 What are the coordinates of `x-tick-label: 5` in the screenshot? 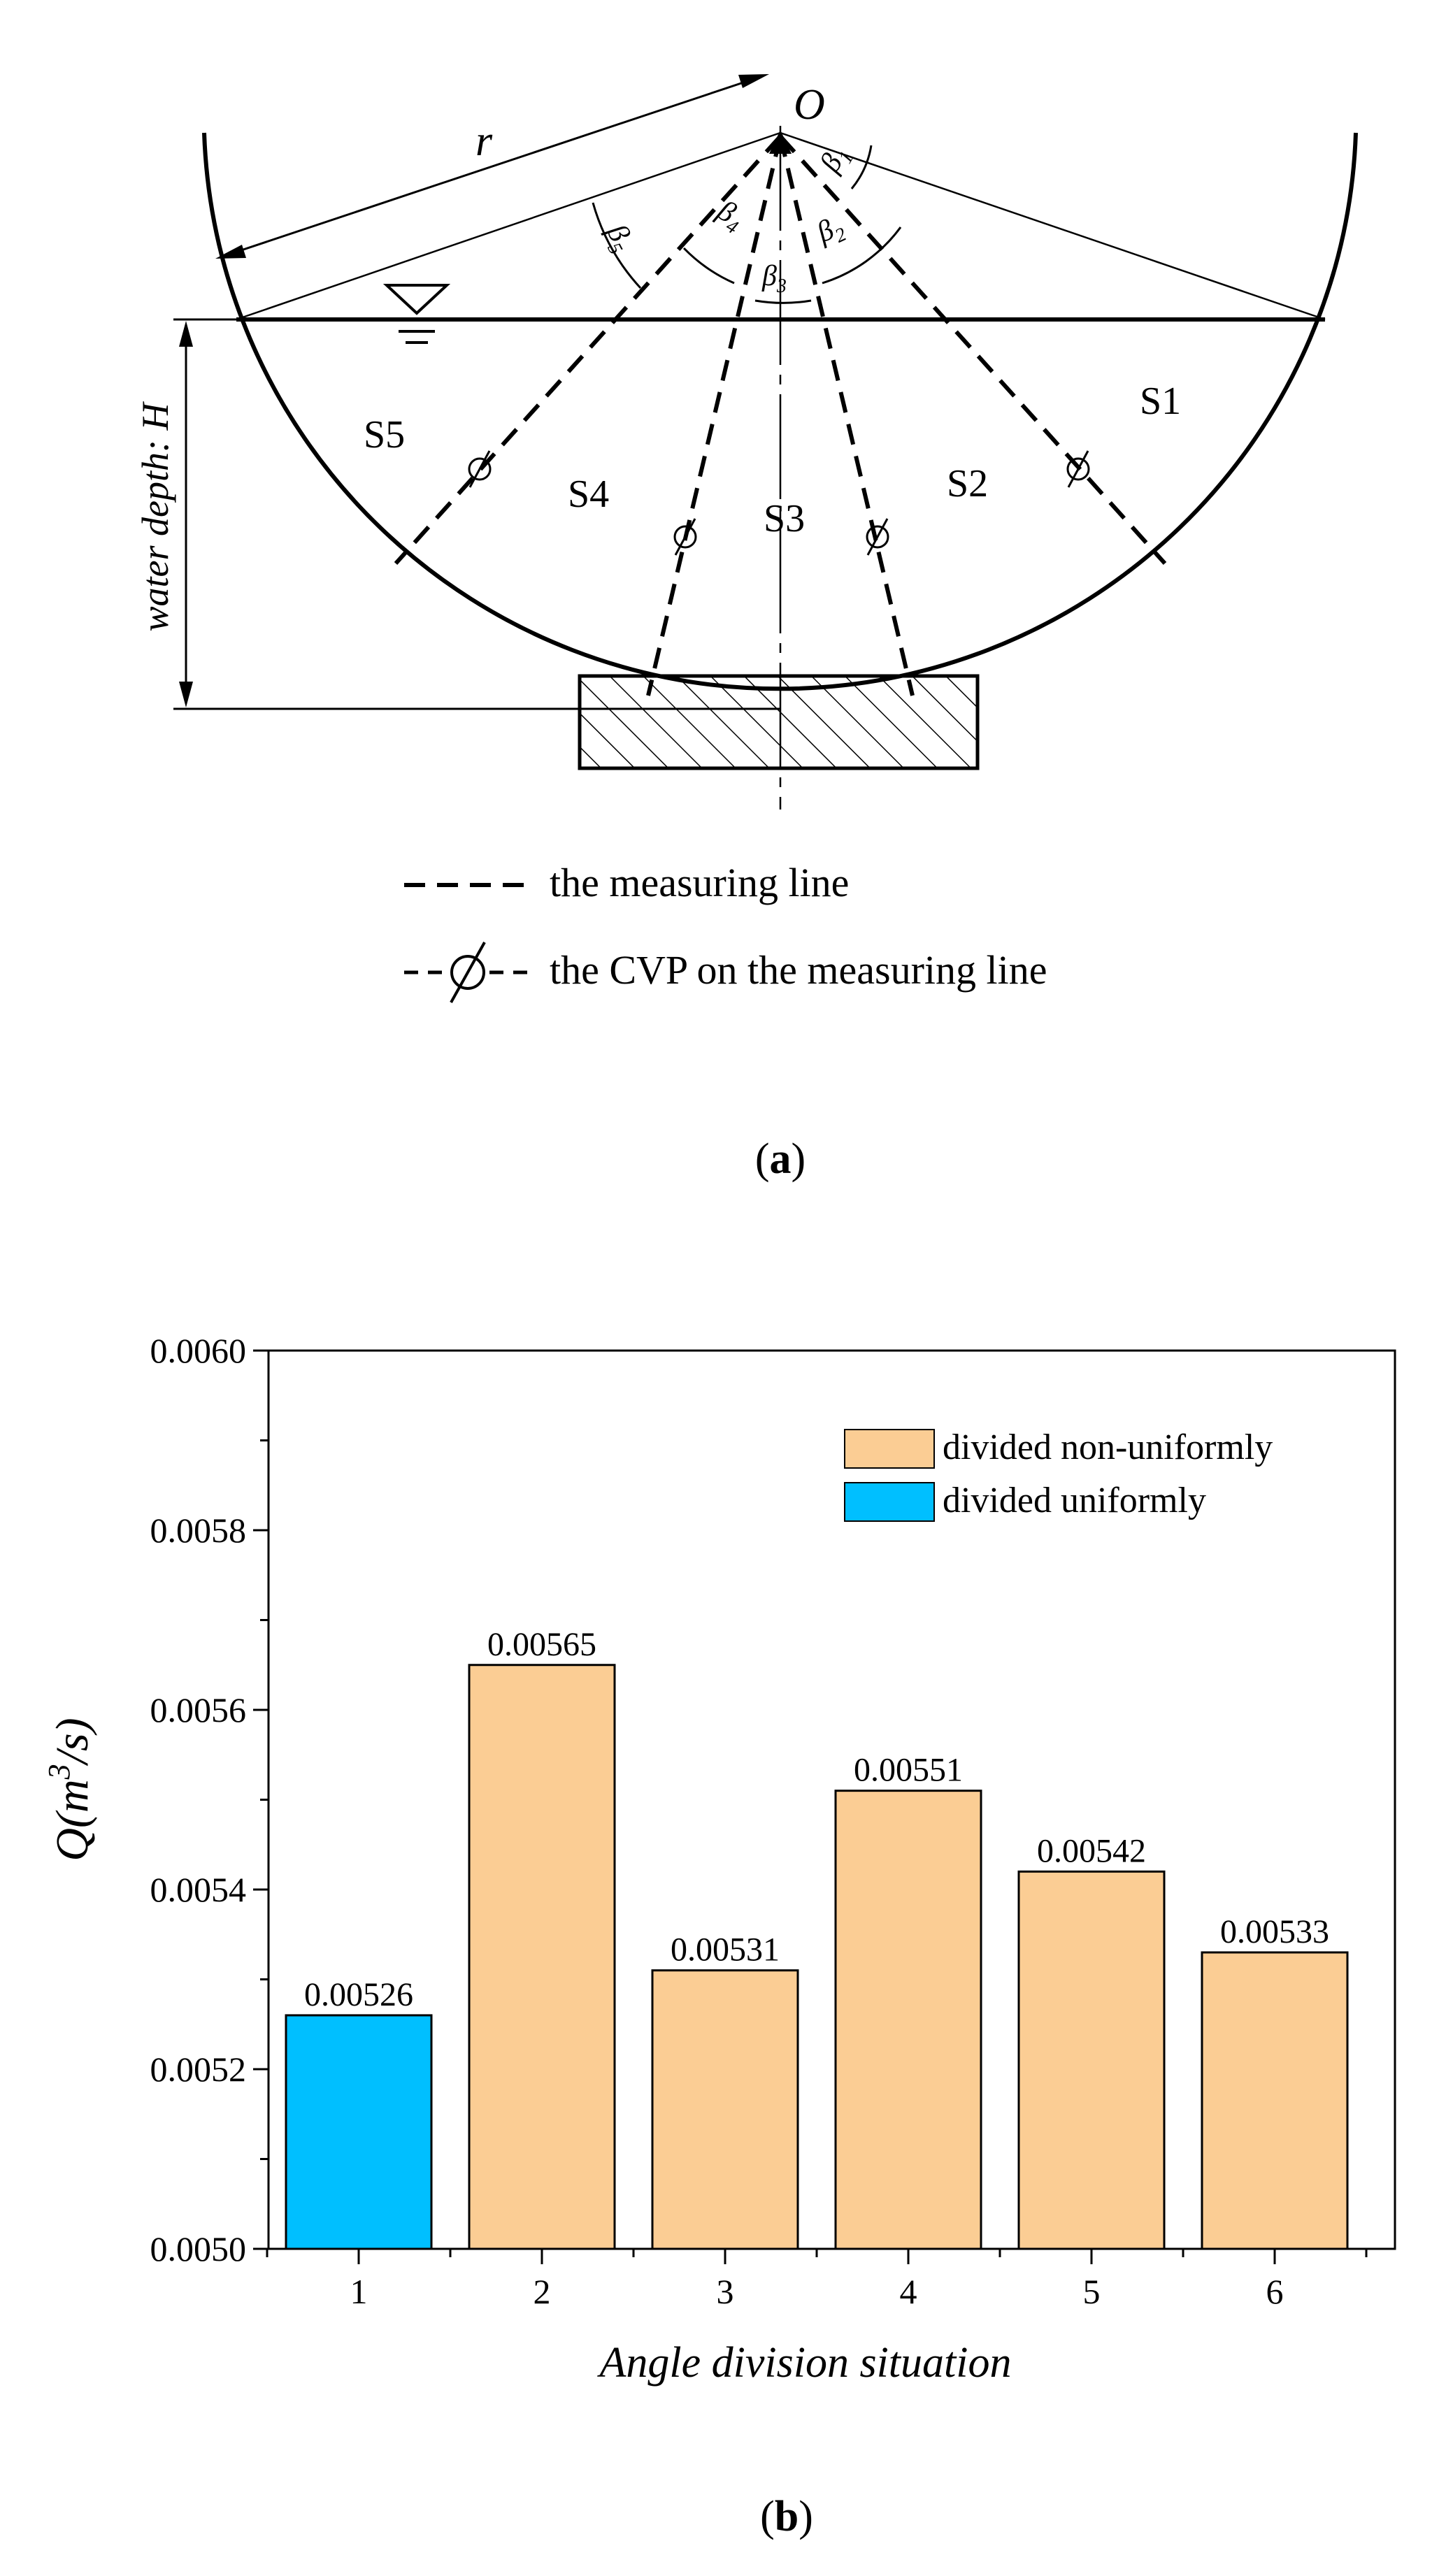 It's located at (1092, 2291).